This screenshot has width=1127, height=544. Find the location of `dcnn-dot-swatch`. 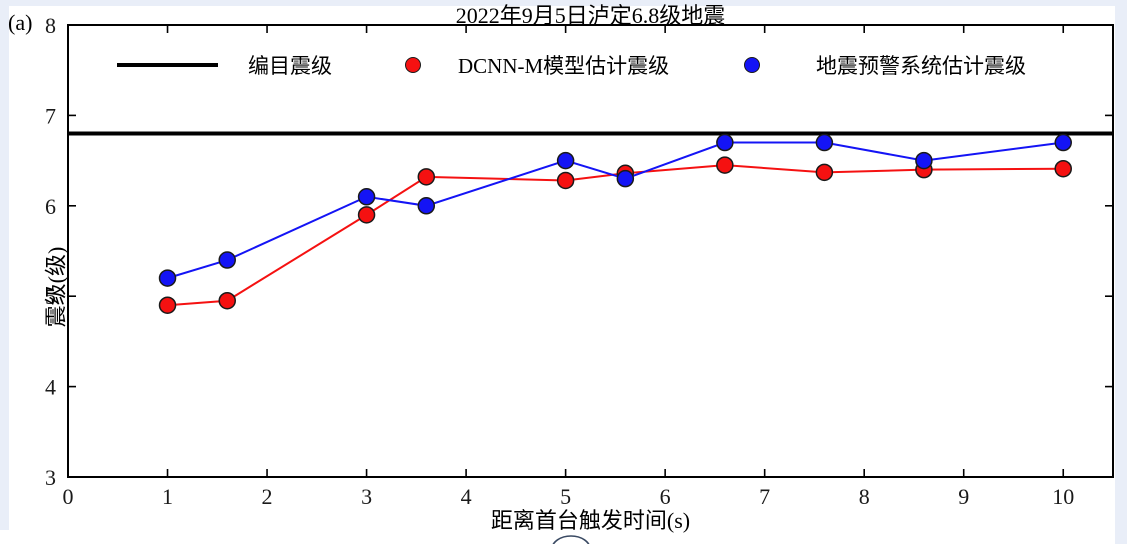

dcnn-dot-swatch is located at coordinates (413, 65).